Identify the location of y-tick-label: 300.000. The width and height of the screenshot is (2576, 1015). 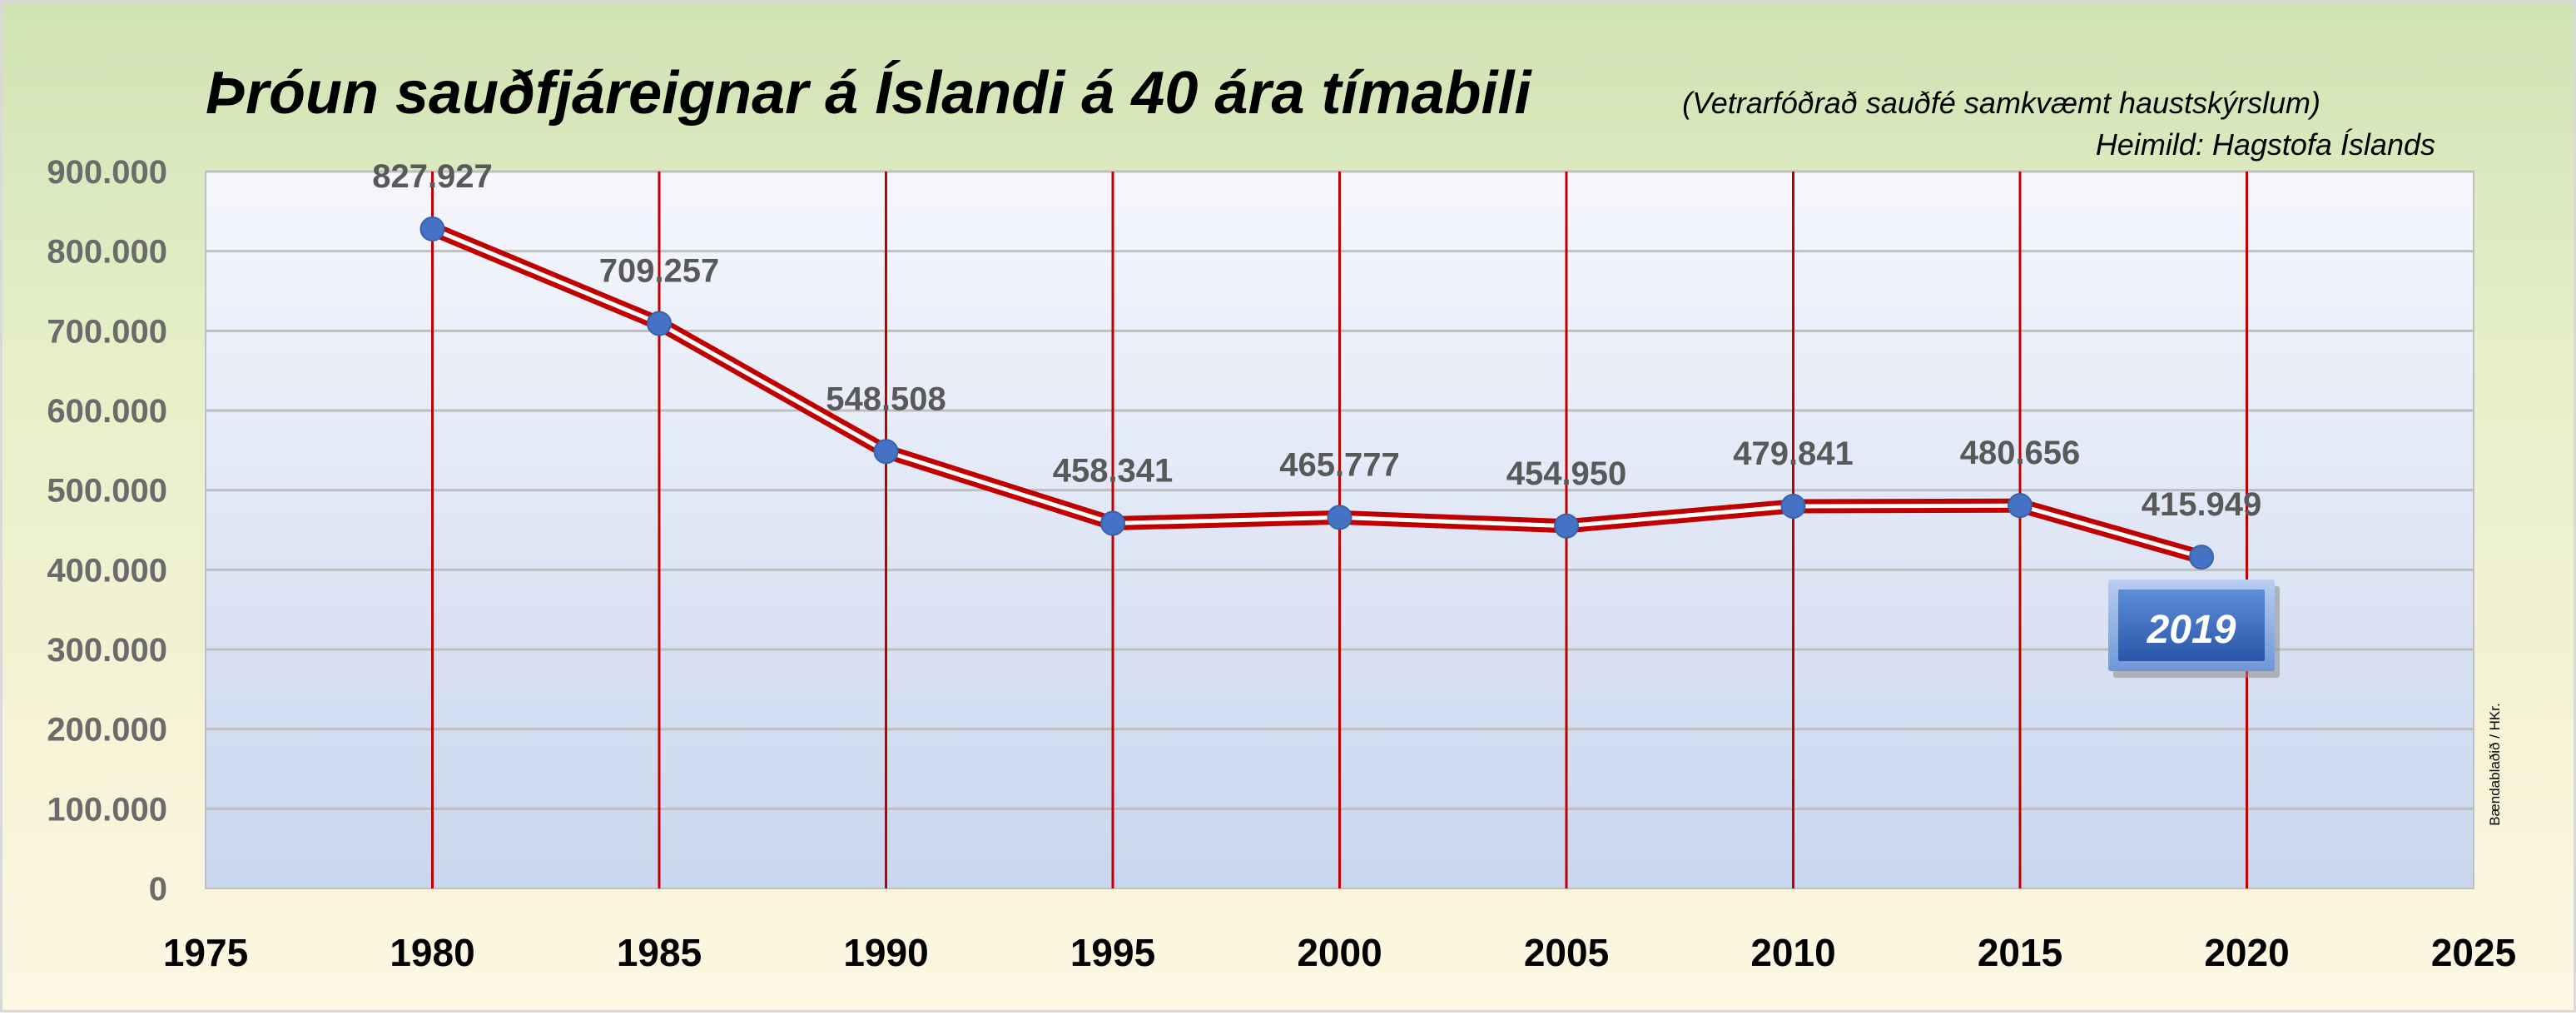
(107, 650).